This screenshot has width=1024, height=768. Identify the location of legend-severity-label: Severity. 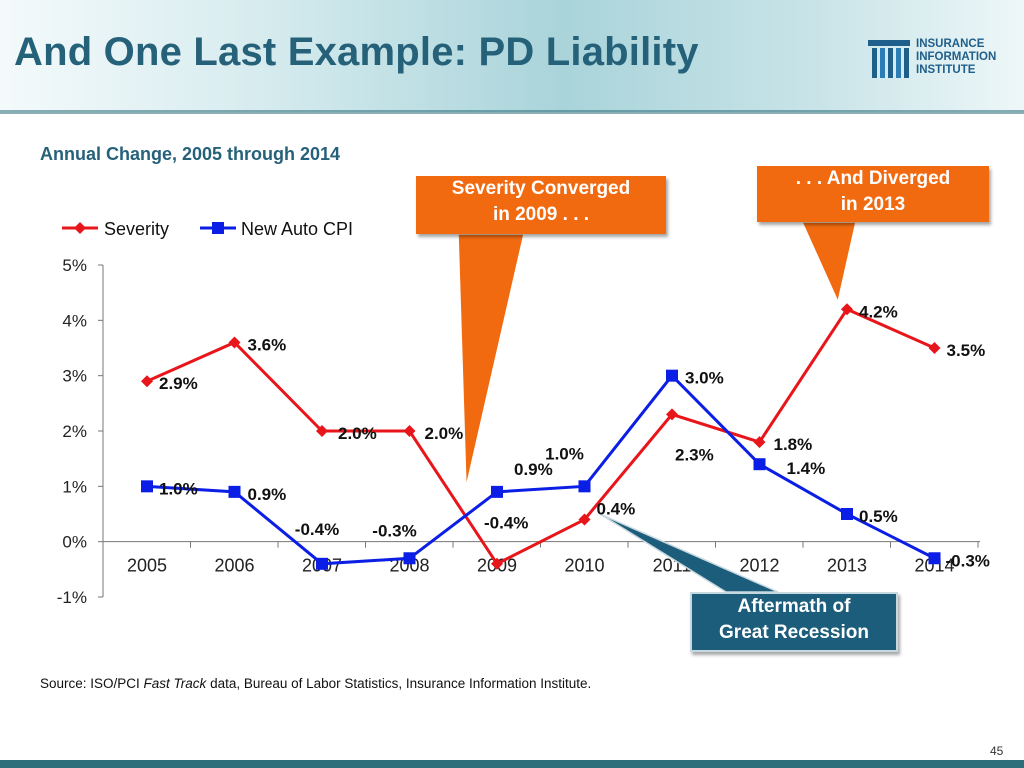
(136, 229).